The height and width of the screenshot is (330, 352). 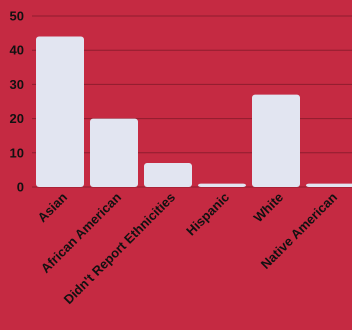 What do you see at coordinates (17, 84) in the screenshot?
I see `y-tick-label: 30` at bounding box center [17, 84].